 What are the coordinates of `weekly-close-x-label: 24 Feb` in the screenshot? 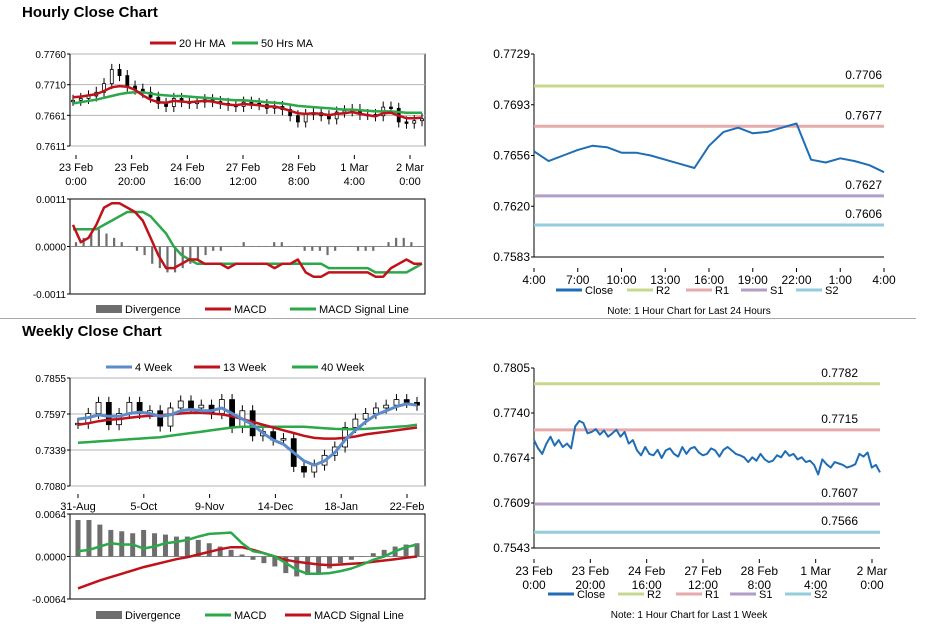 It's located at (647, 571).